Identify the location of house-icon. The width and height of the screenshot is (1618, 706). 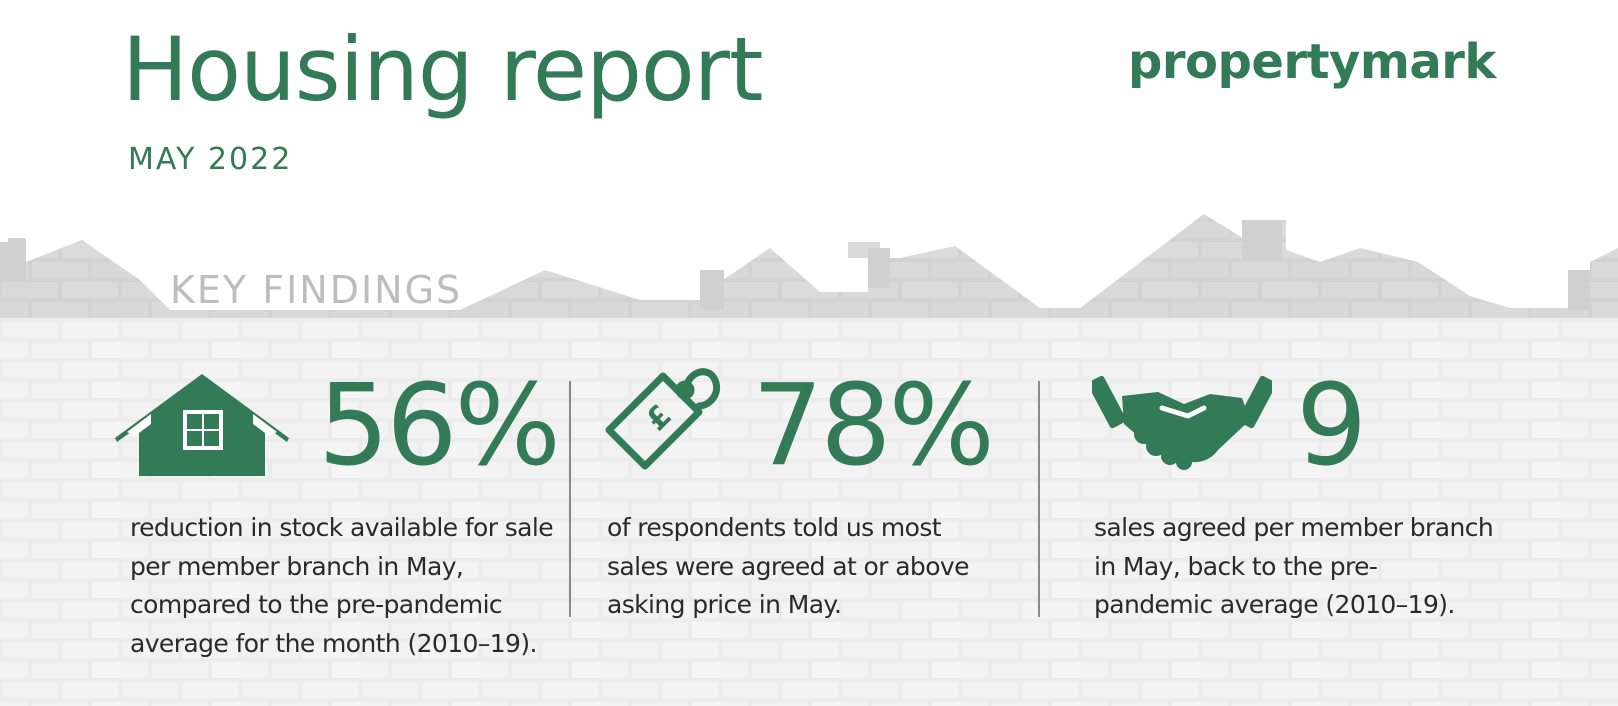
(202, 425).